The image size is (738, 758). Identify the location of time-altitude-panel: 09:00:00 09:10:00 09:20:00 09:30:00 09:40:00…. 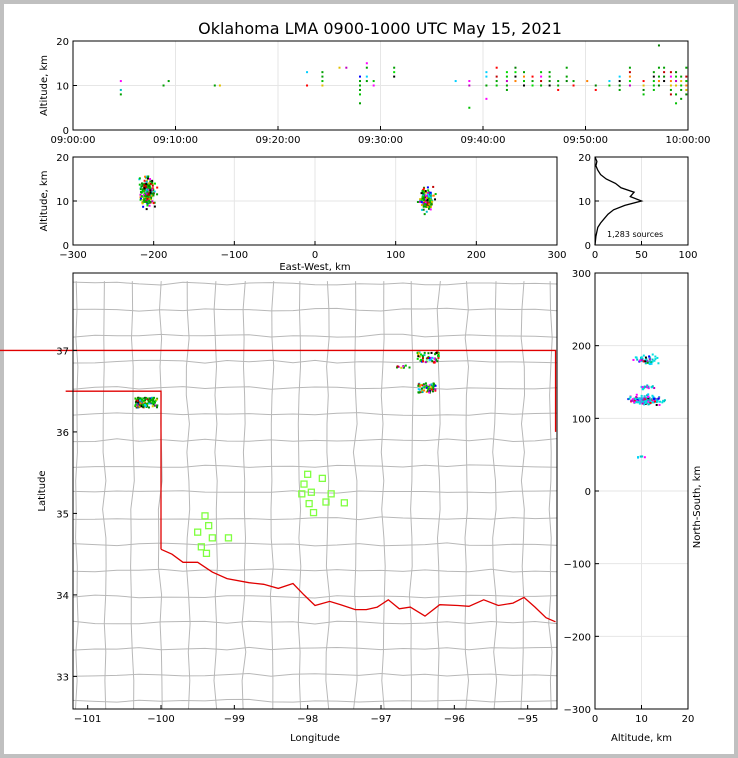
(374, 91).